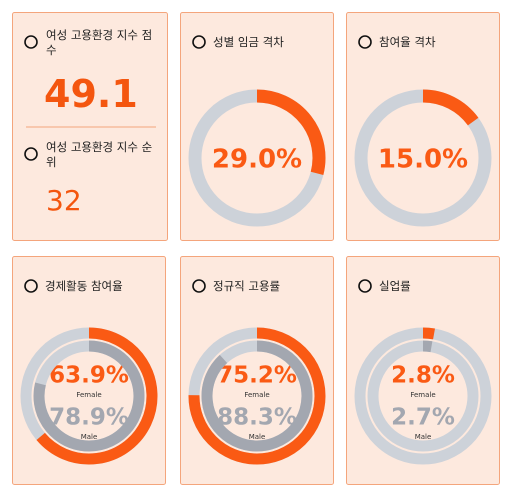 The width and height of the screenshot is (512, 494). Describe the element at coordinates (89, 376) in the screenshot. I see `value-label: 63.9%` at that location.